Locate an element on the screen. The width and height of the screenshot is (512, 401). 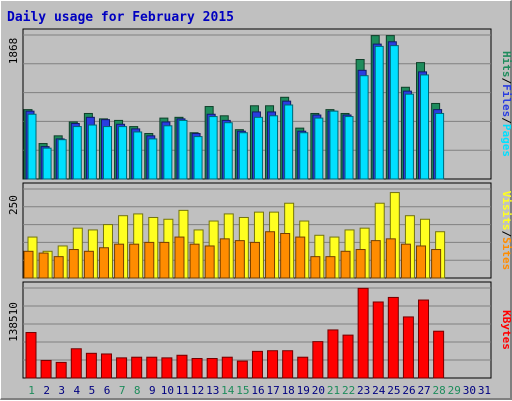
legend-item: Visits is located at coordinates (506, 211).